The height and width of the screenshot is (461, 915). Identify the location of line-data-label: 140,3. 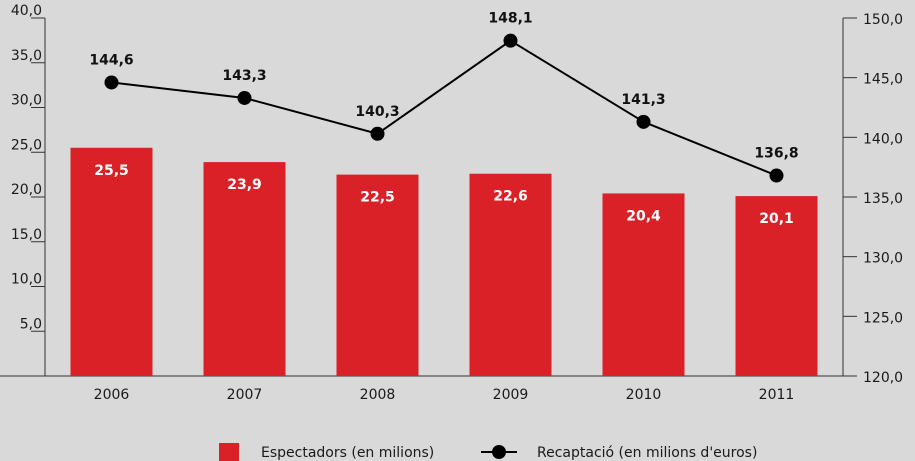
(377, 112).